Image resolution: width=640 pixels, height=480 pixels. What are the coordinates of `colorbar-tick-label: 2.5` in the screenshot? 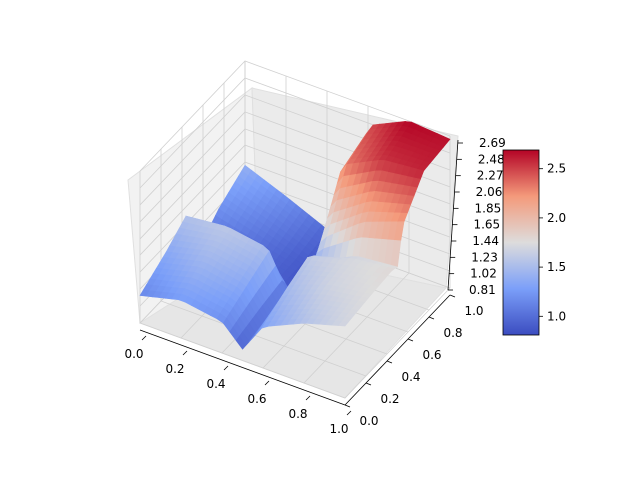 It's located at (556, 169).